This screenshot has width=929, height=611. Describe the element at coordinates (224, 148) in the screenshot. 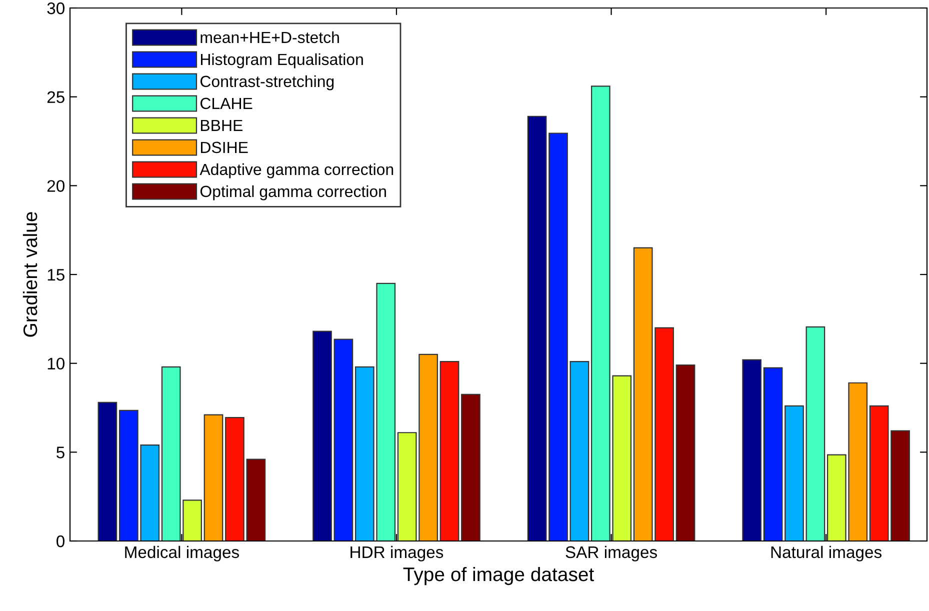

I see `legend-label: DSIHE` at that location.